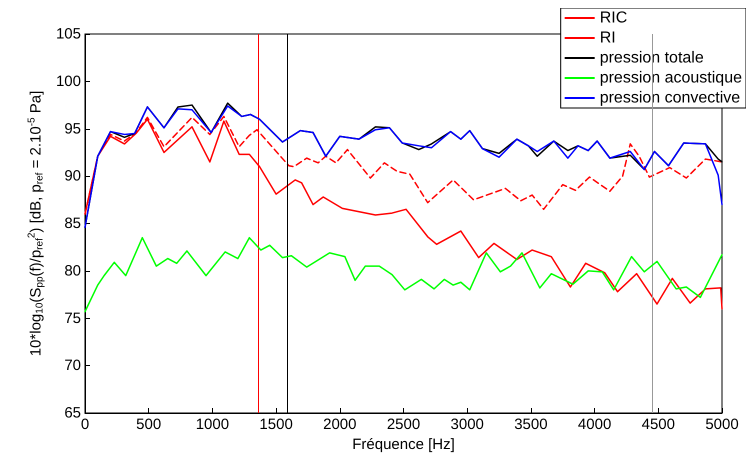 The width and height of the screenshot is (754, 472). What do you see at coordinates (658, 424) in the screenshot?
I see `x-tick-label: 4500` at bounding box center [658, 424].